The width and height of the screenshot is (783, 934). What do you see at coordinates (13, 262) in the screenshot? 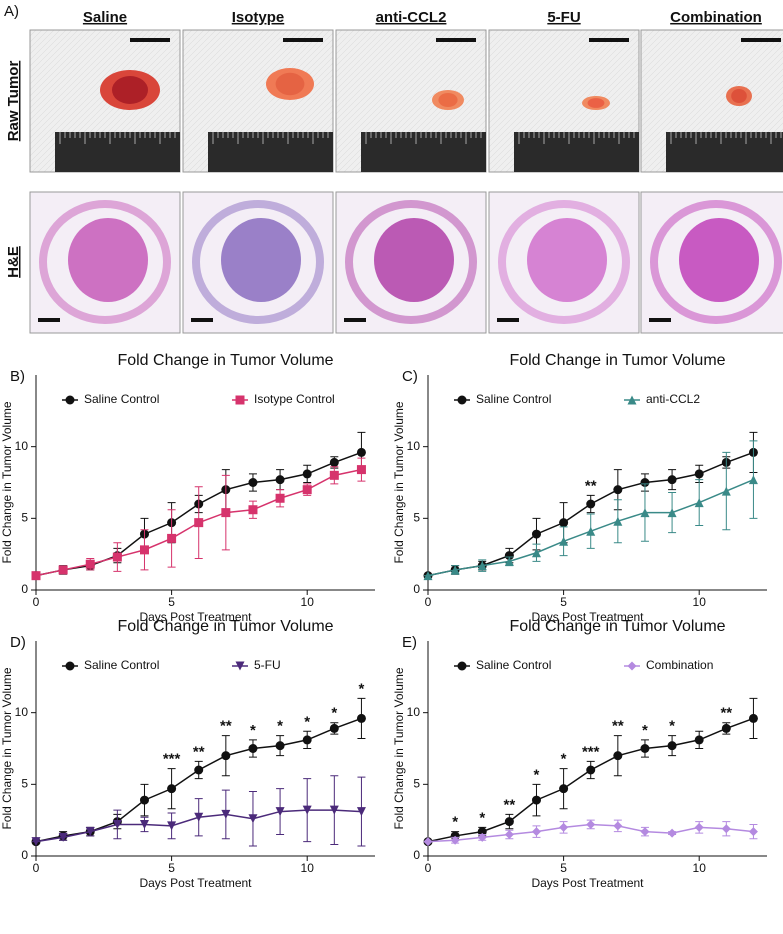
I see `row-label: H&E` at bounding box center [13, 262].